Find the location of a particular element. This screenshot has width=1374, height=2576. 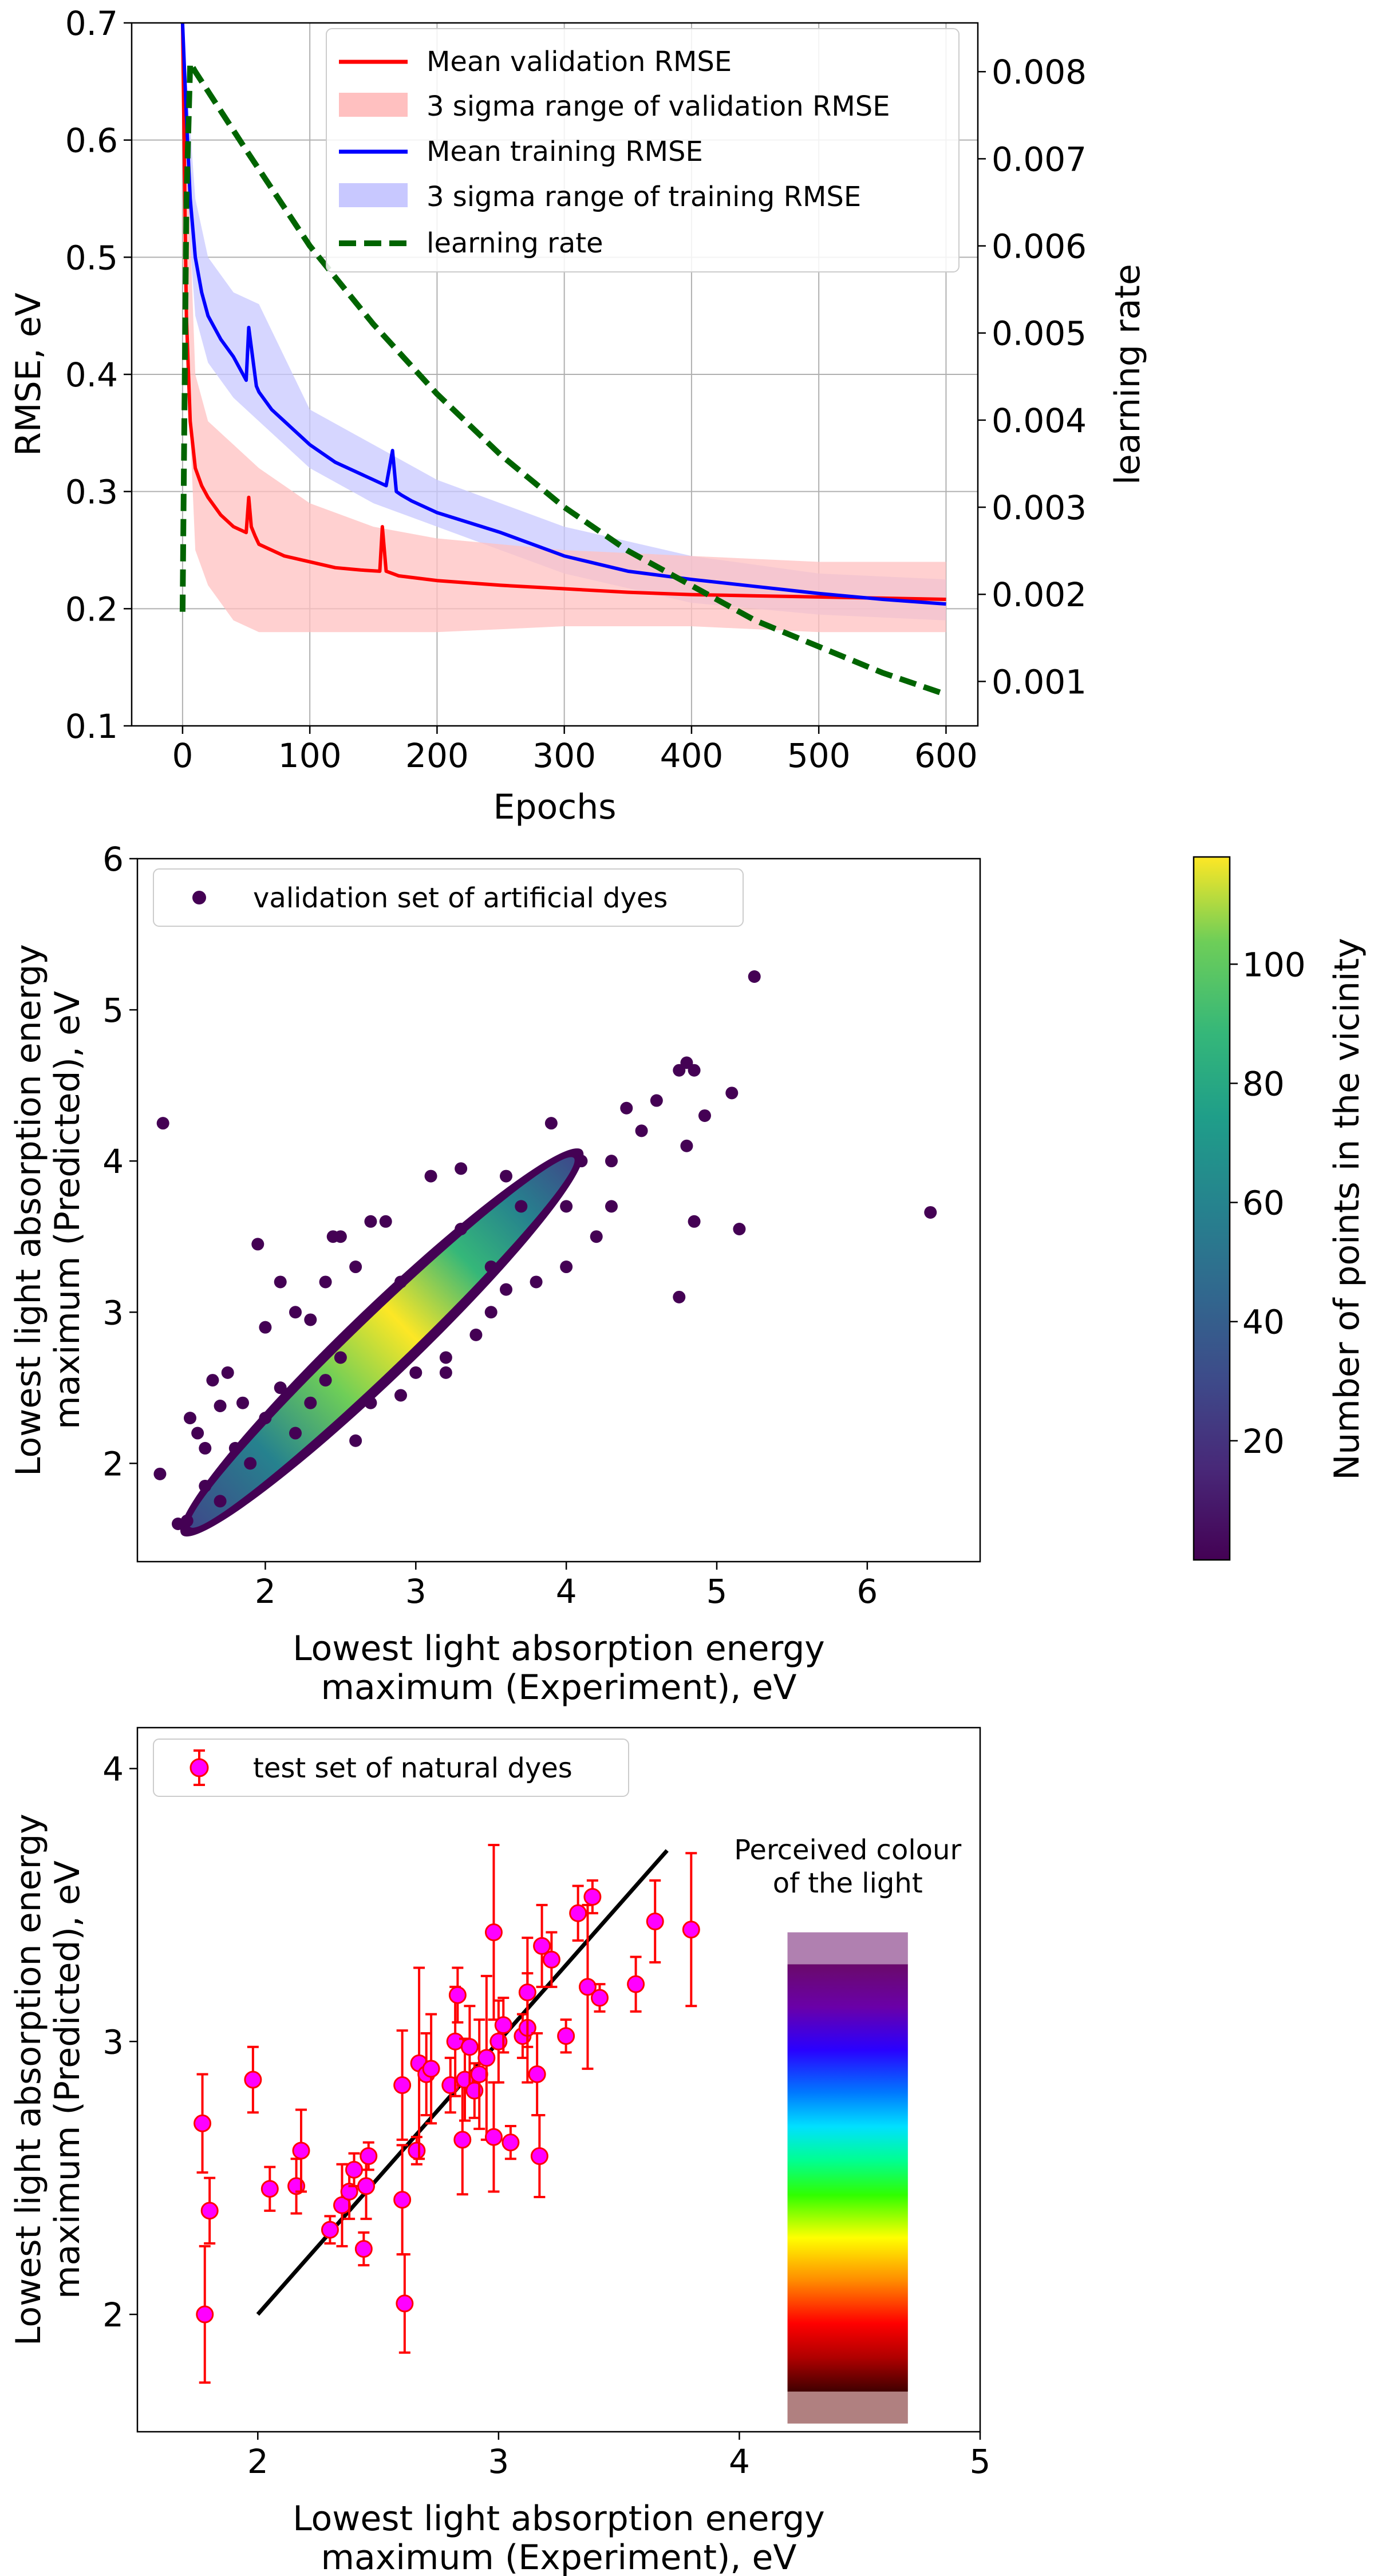

p1-y-axis-label: RMSE, eV is located at coordinates (29, 374).